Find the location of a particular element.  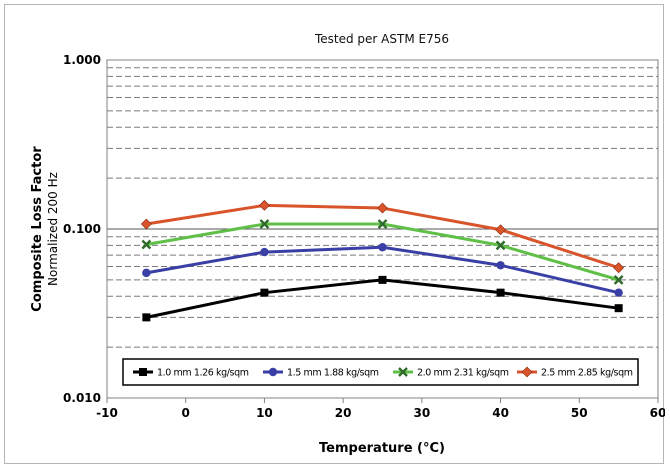

legend-label: 1.0 mm 1.26 kg/sqm is located at coordinates (203, 373).